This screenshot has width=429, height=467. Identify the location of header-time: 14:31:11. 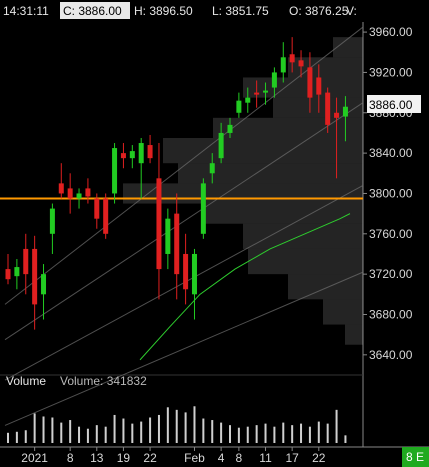
(26, 11).